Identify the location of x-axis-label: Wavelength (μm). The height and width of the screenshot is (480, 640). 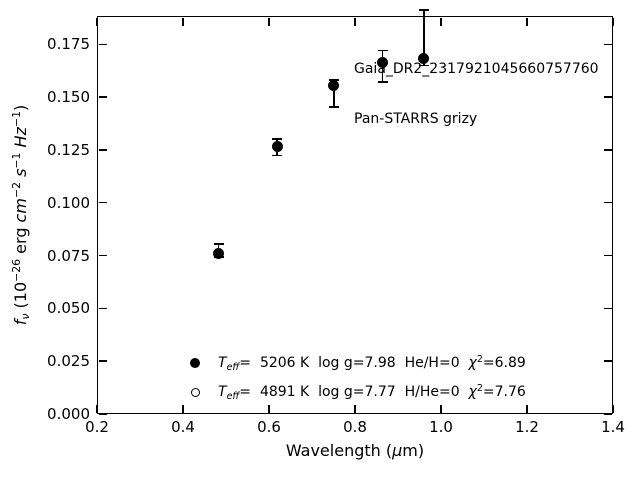
(355, 450).